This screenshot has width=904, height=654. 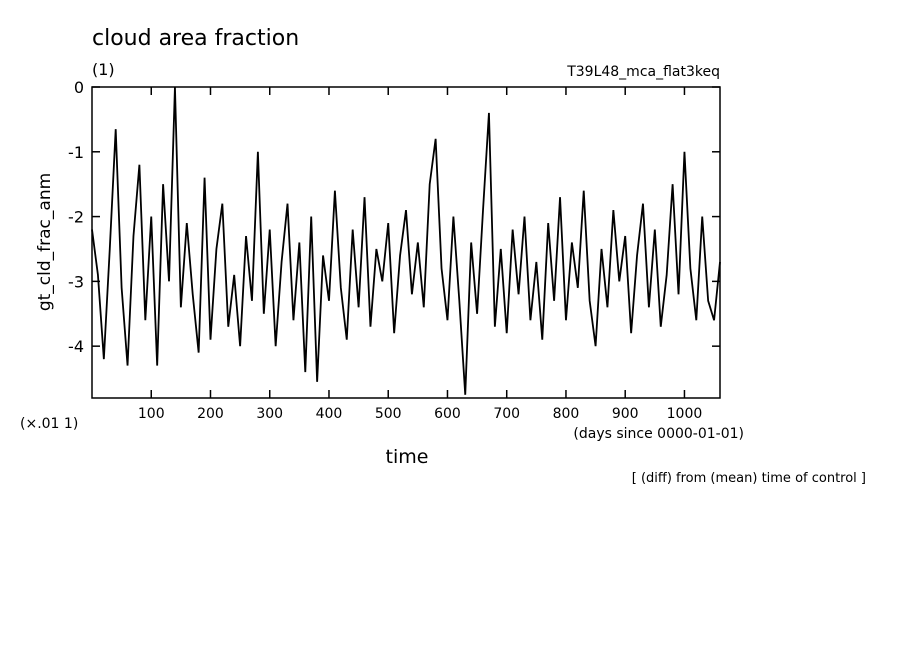 What do you see at coordinates (49, 424) in the screenshot?
I see `scale-label: (×.01 1)` at bounding box center [49, 424].